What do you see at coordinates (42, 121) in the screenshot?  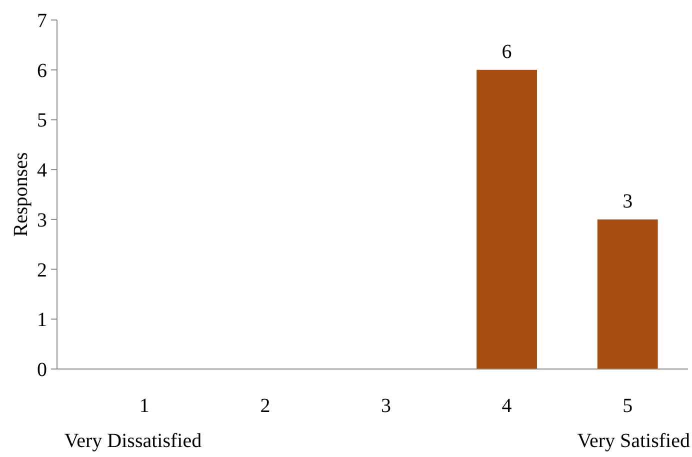 I see `y-tick-label: 5` at bounding box center [42, 121].